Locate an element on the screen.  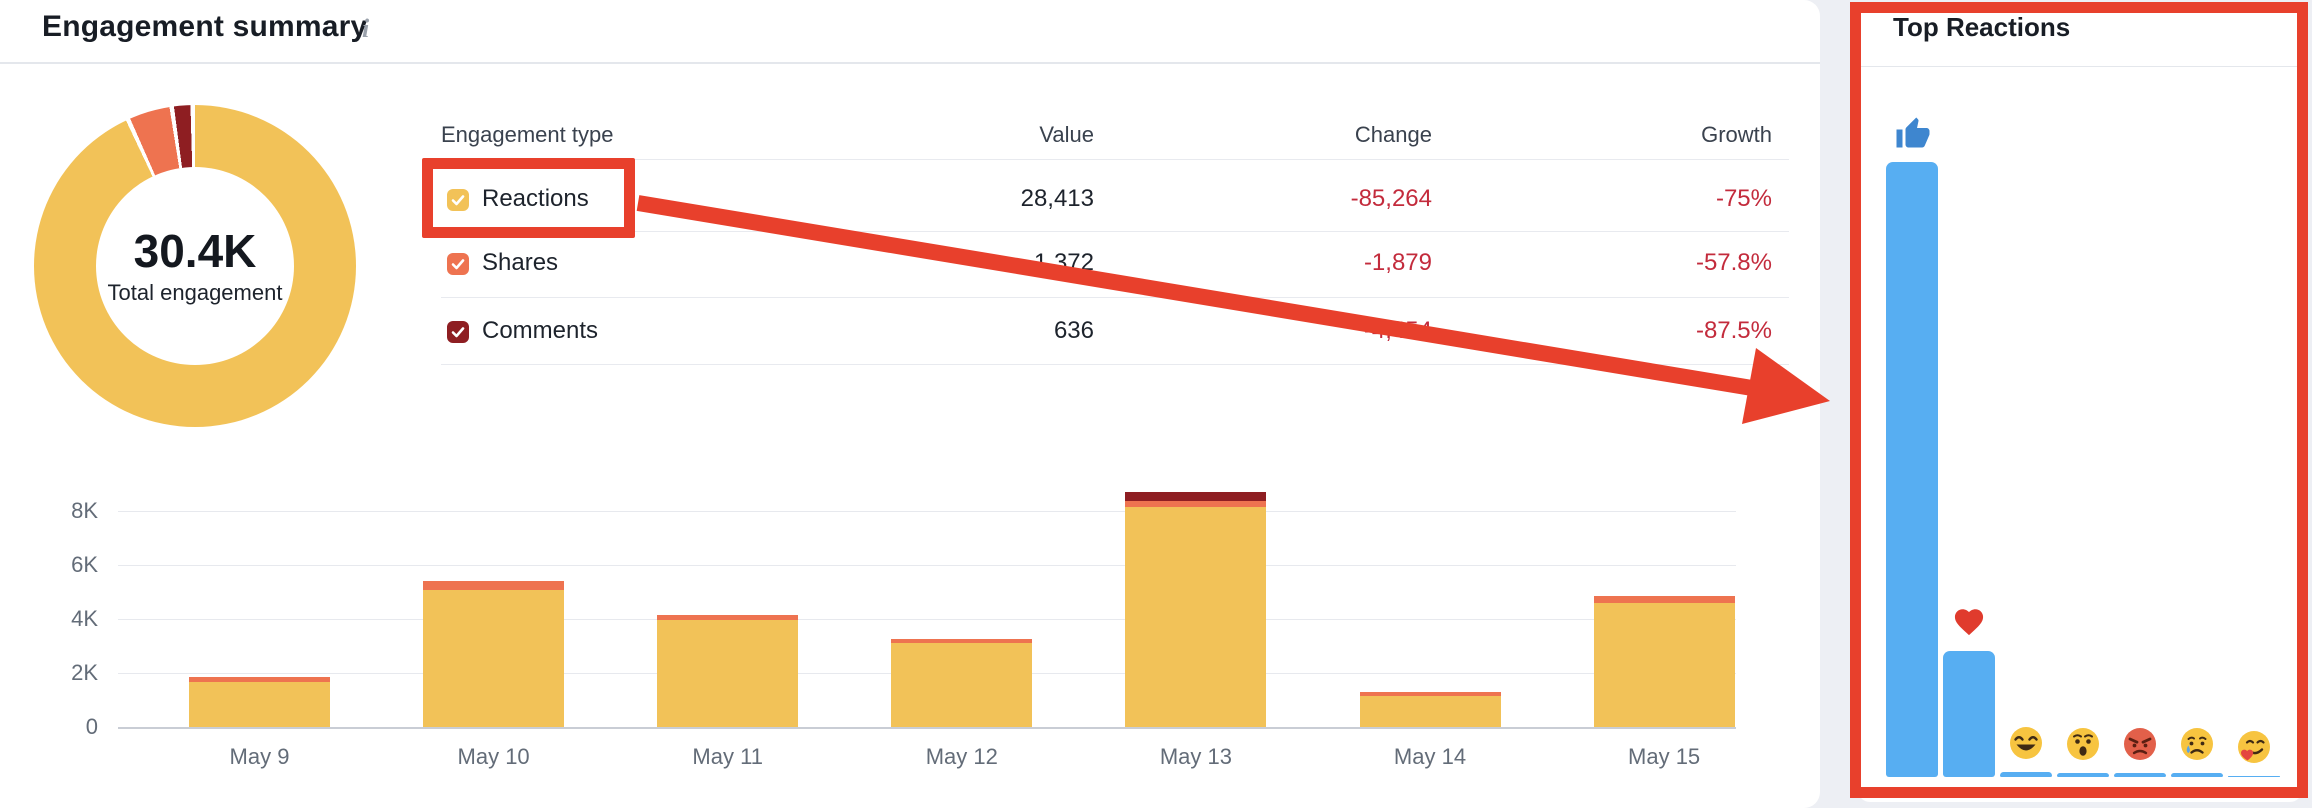
reaction-bar-angry is located at coordinates (2140, 774).